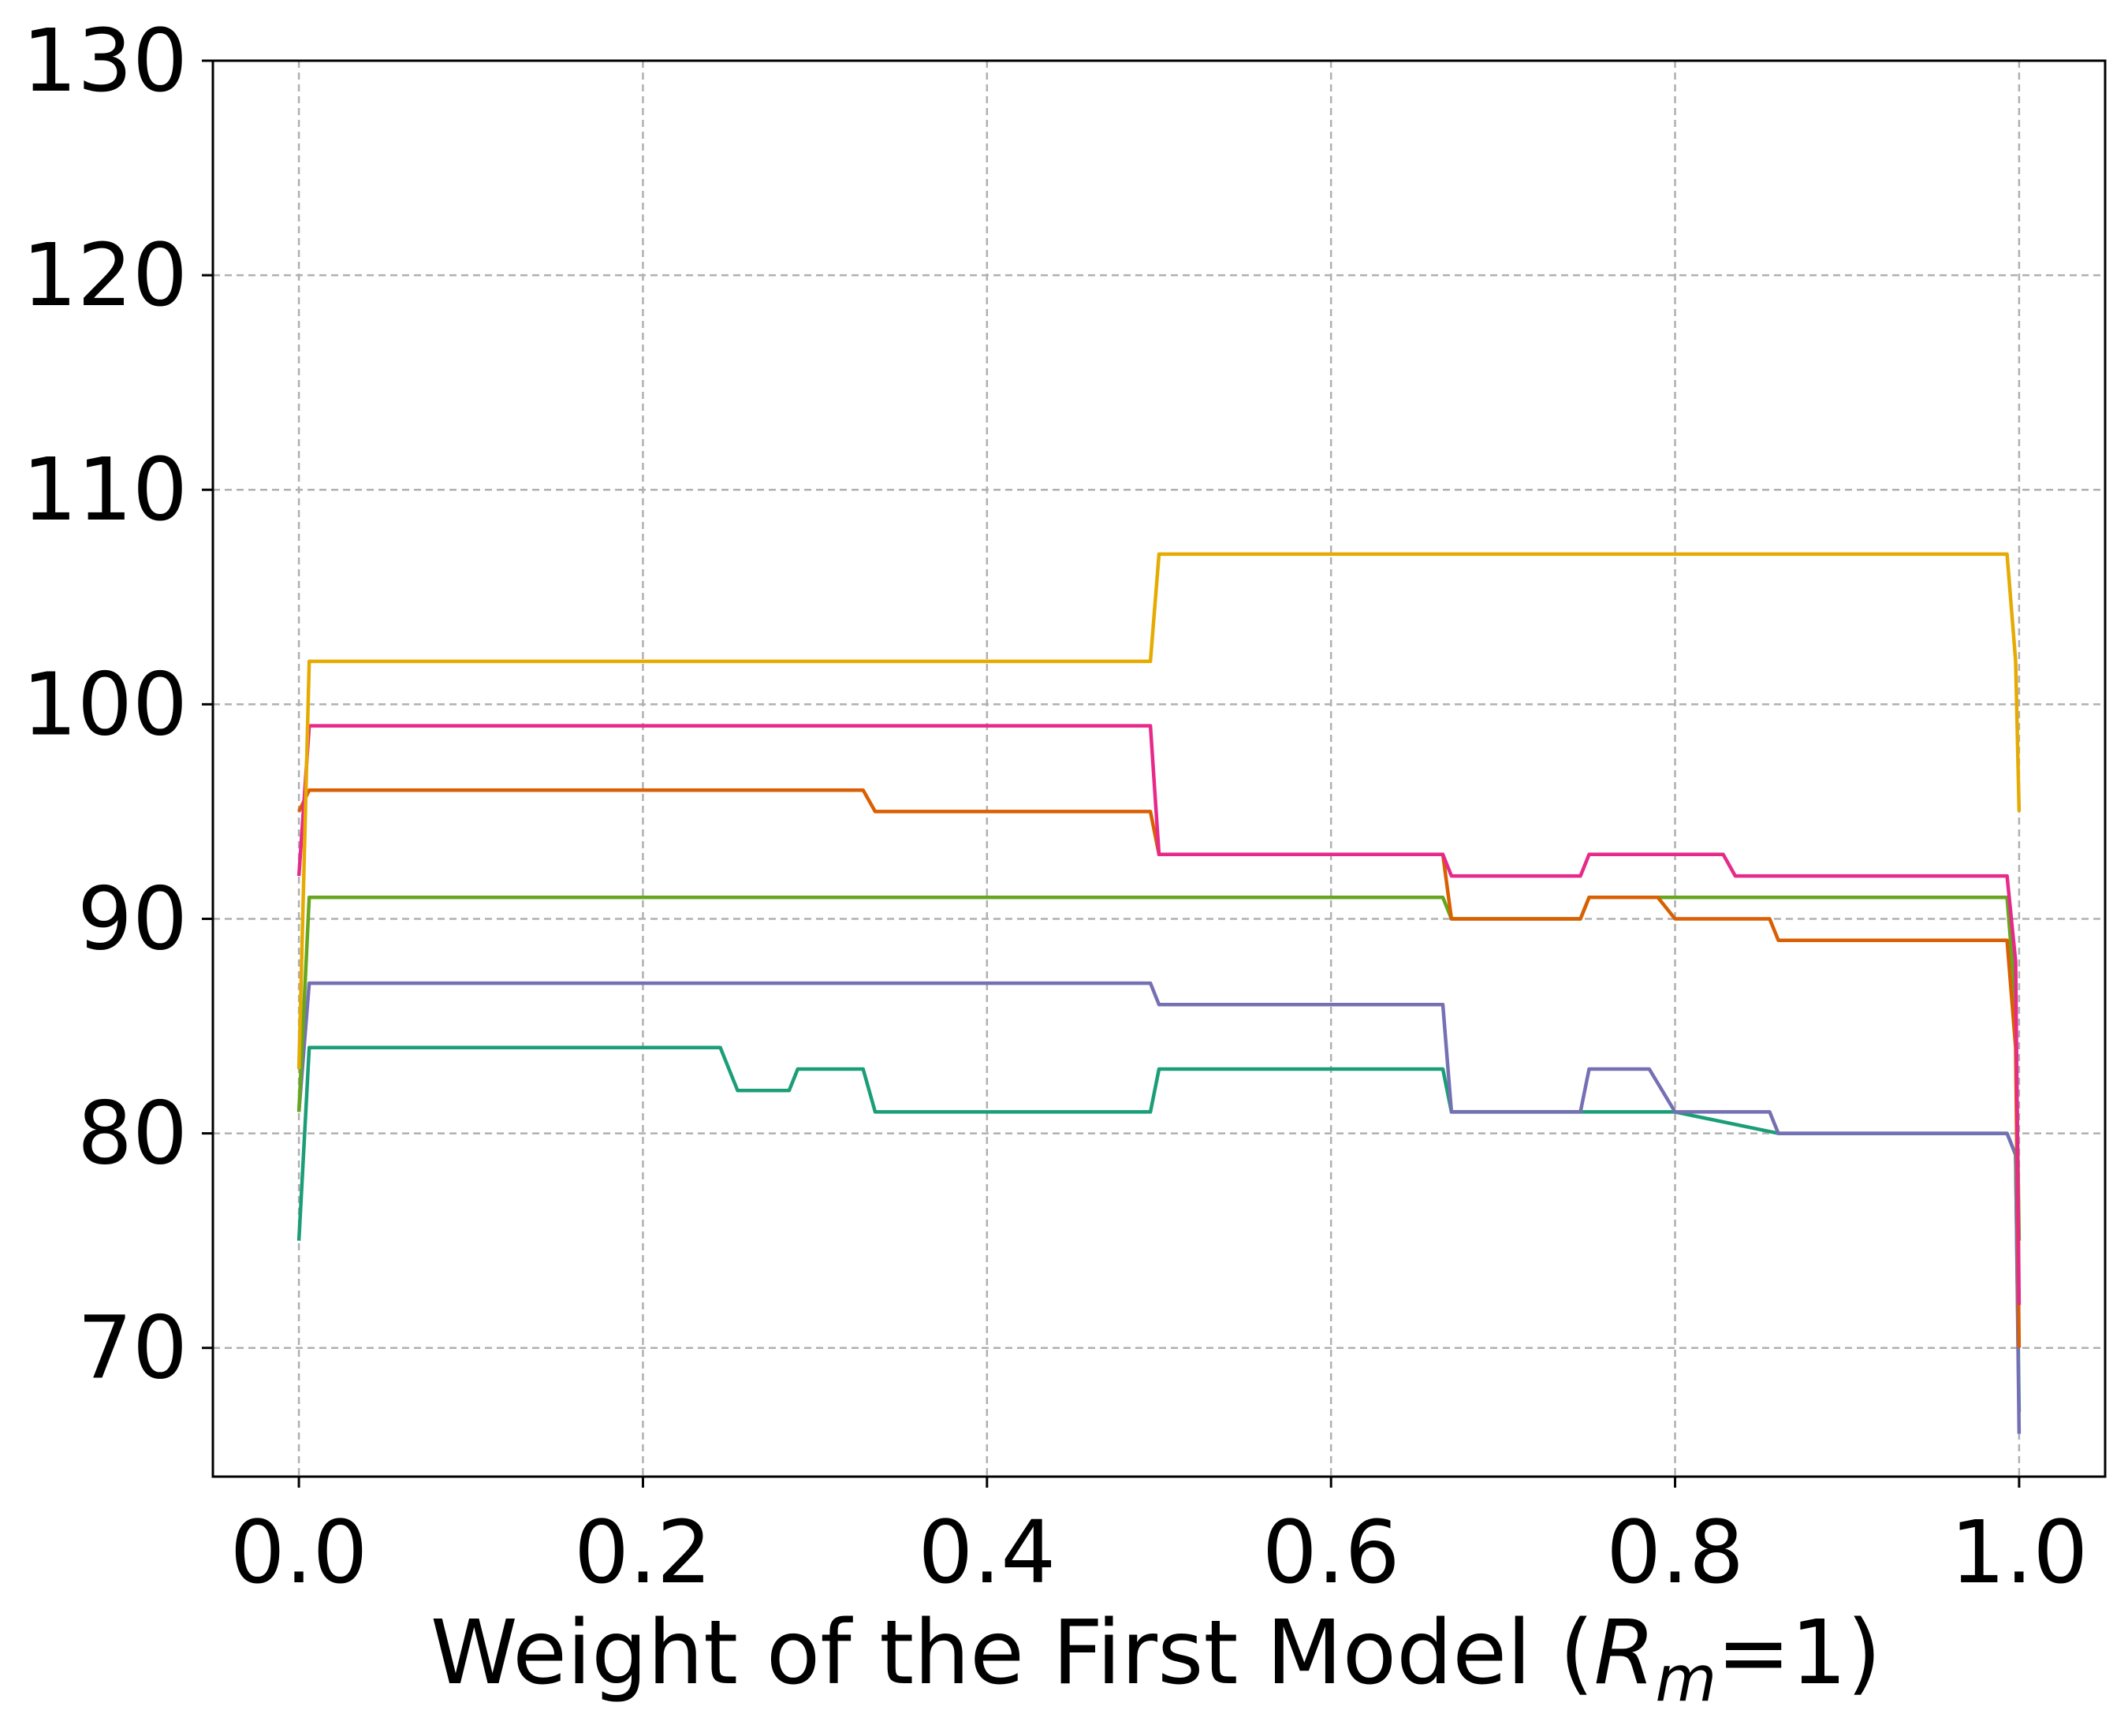  I want to click on x-tick-label: 0.8, so click(1675, 1552).